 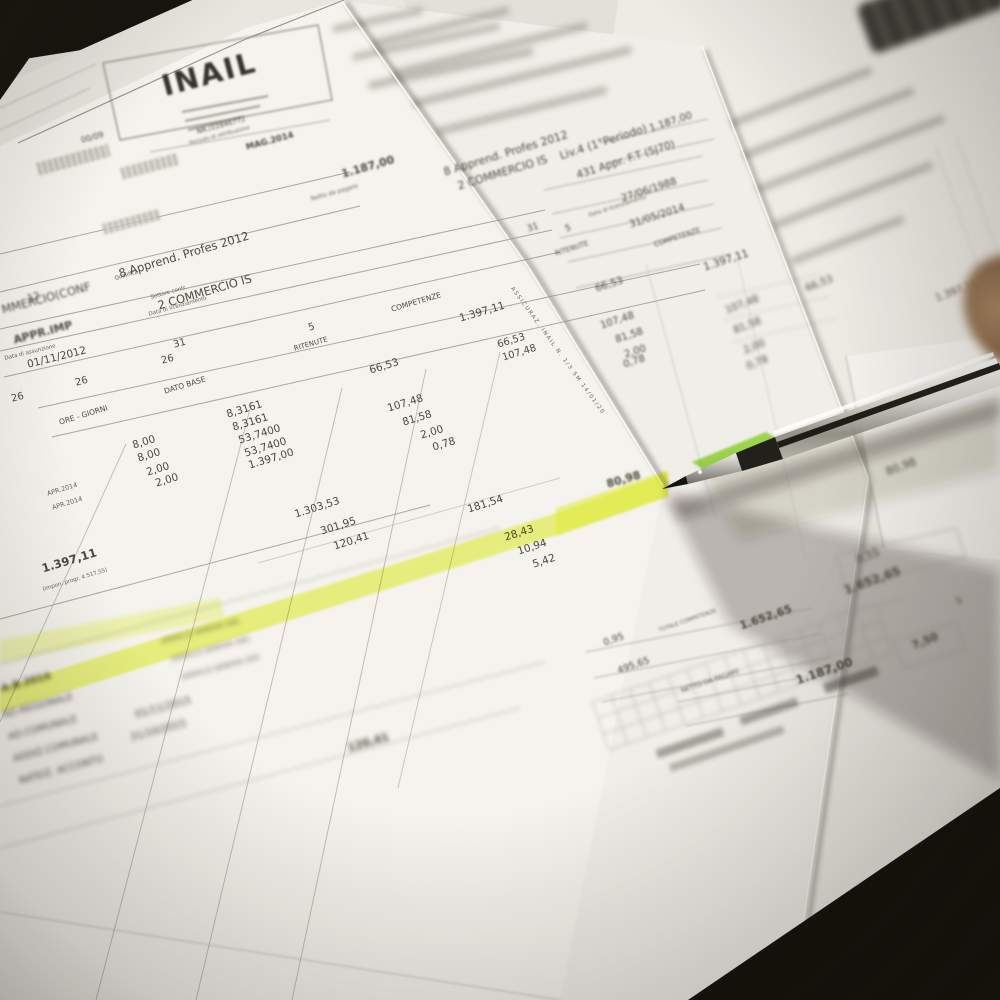 What do you see at coordinates (844, 894) in the screenshot?
I see `desk-corner` at bounding box center [844, 894].